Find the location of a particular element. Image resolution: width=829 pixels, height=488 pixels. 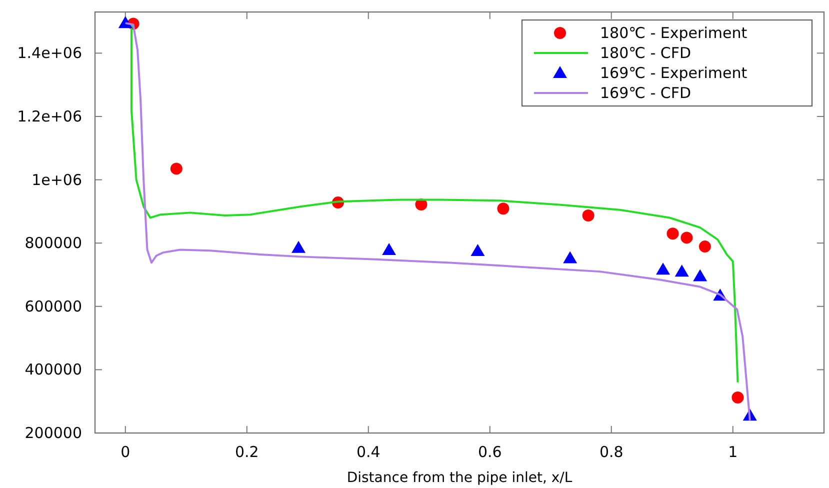

legend-label: 169℃ - CFD is located at coordinates (646, 93).